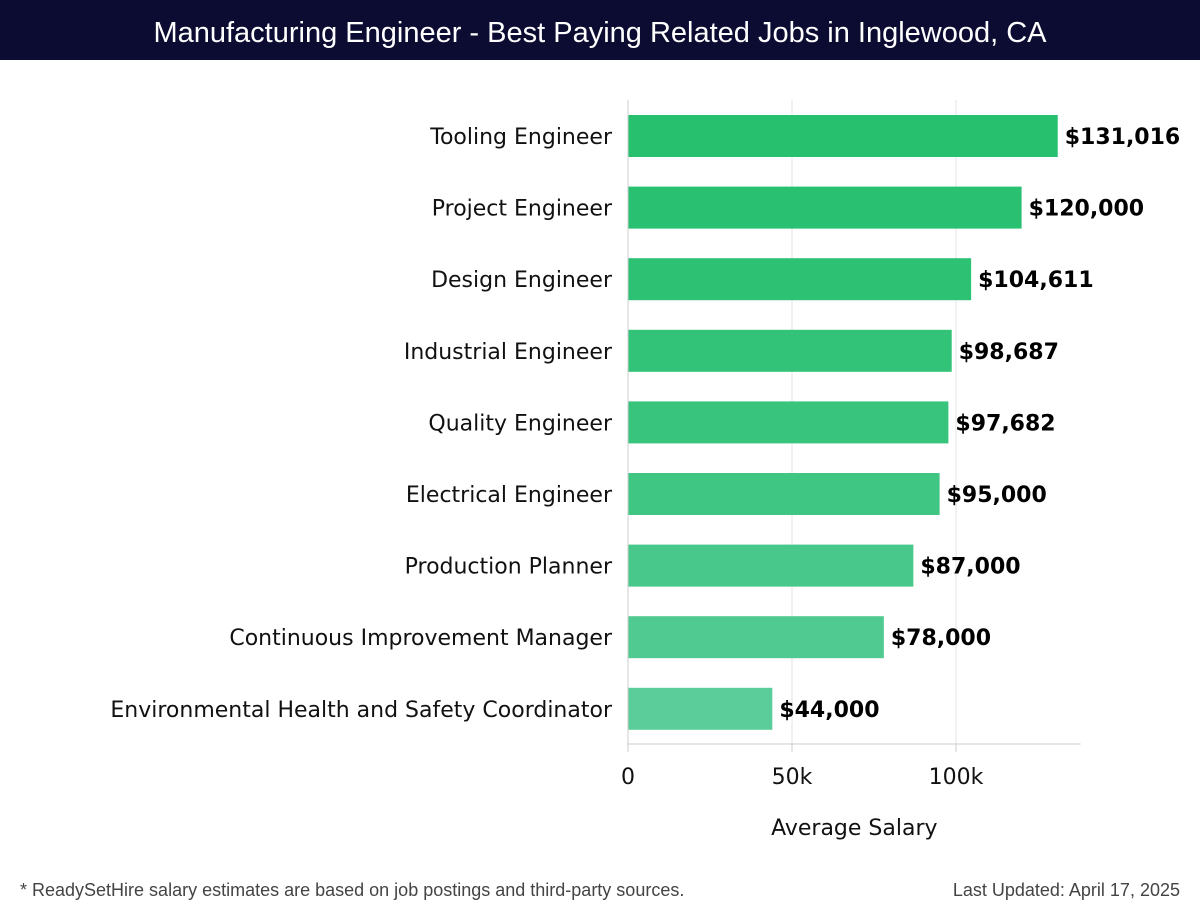 This screenshot has height=920, width=1200. I want to click on x-axis-title: Average Salary, so click(854, 828).